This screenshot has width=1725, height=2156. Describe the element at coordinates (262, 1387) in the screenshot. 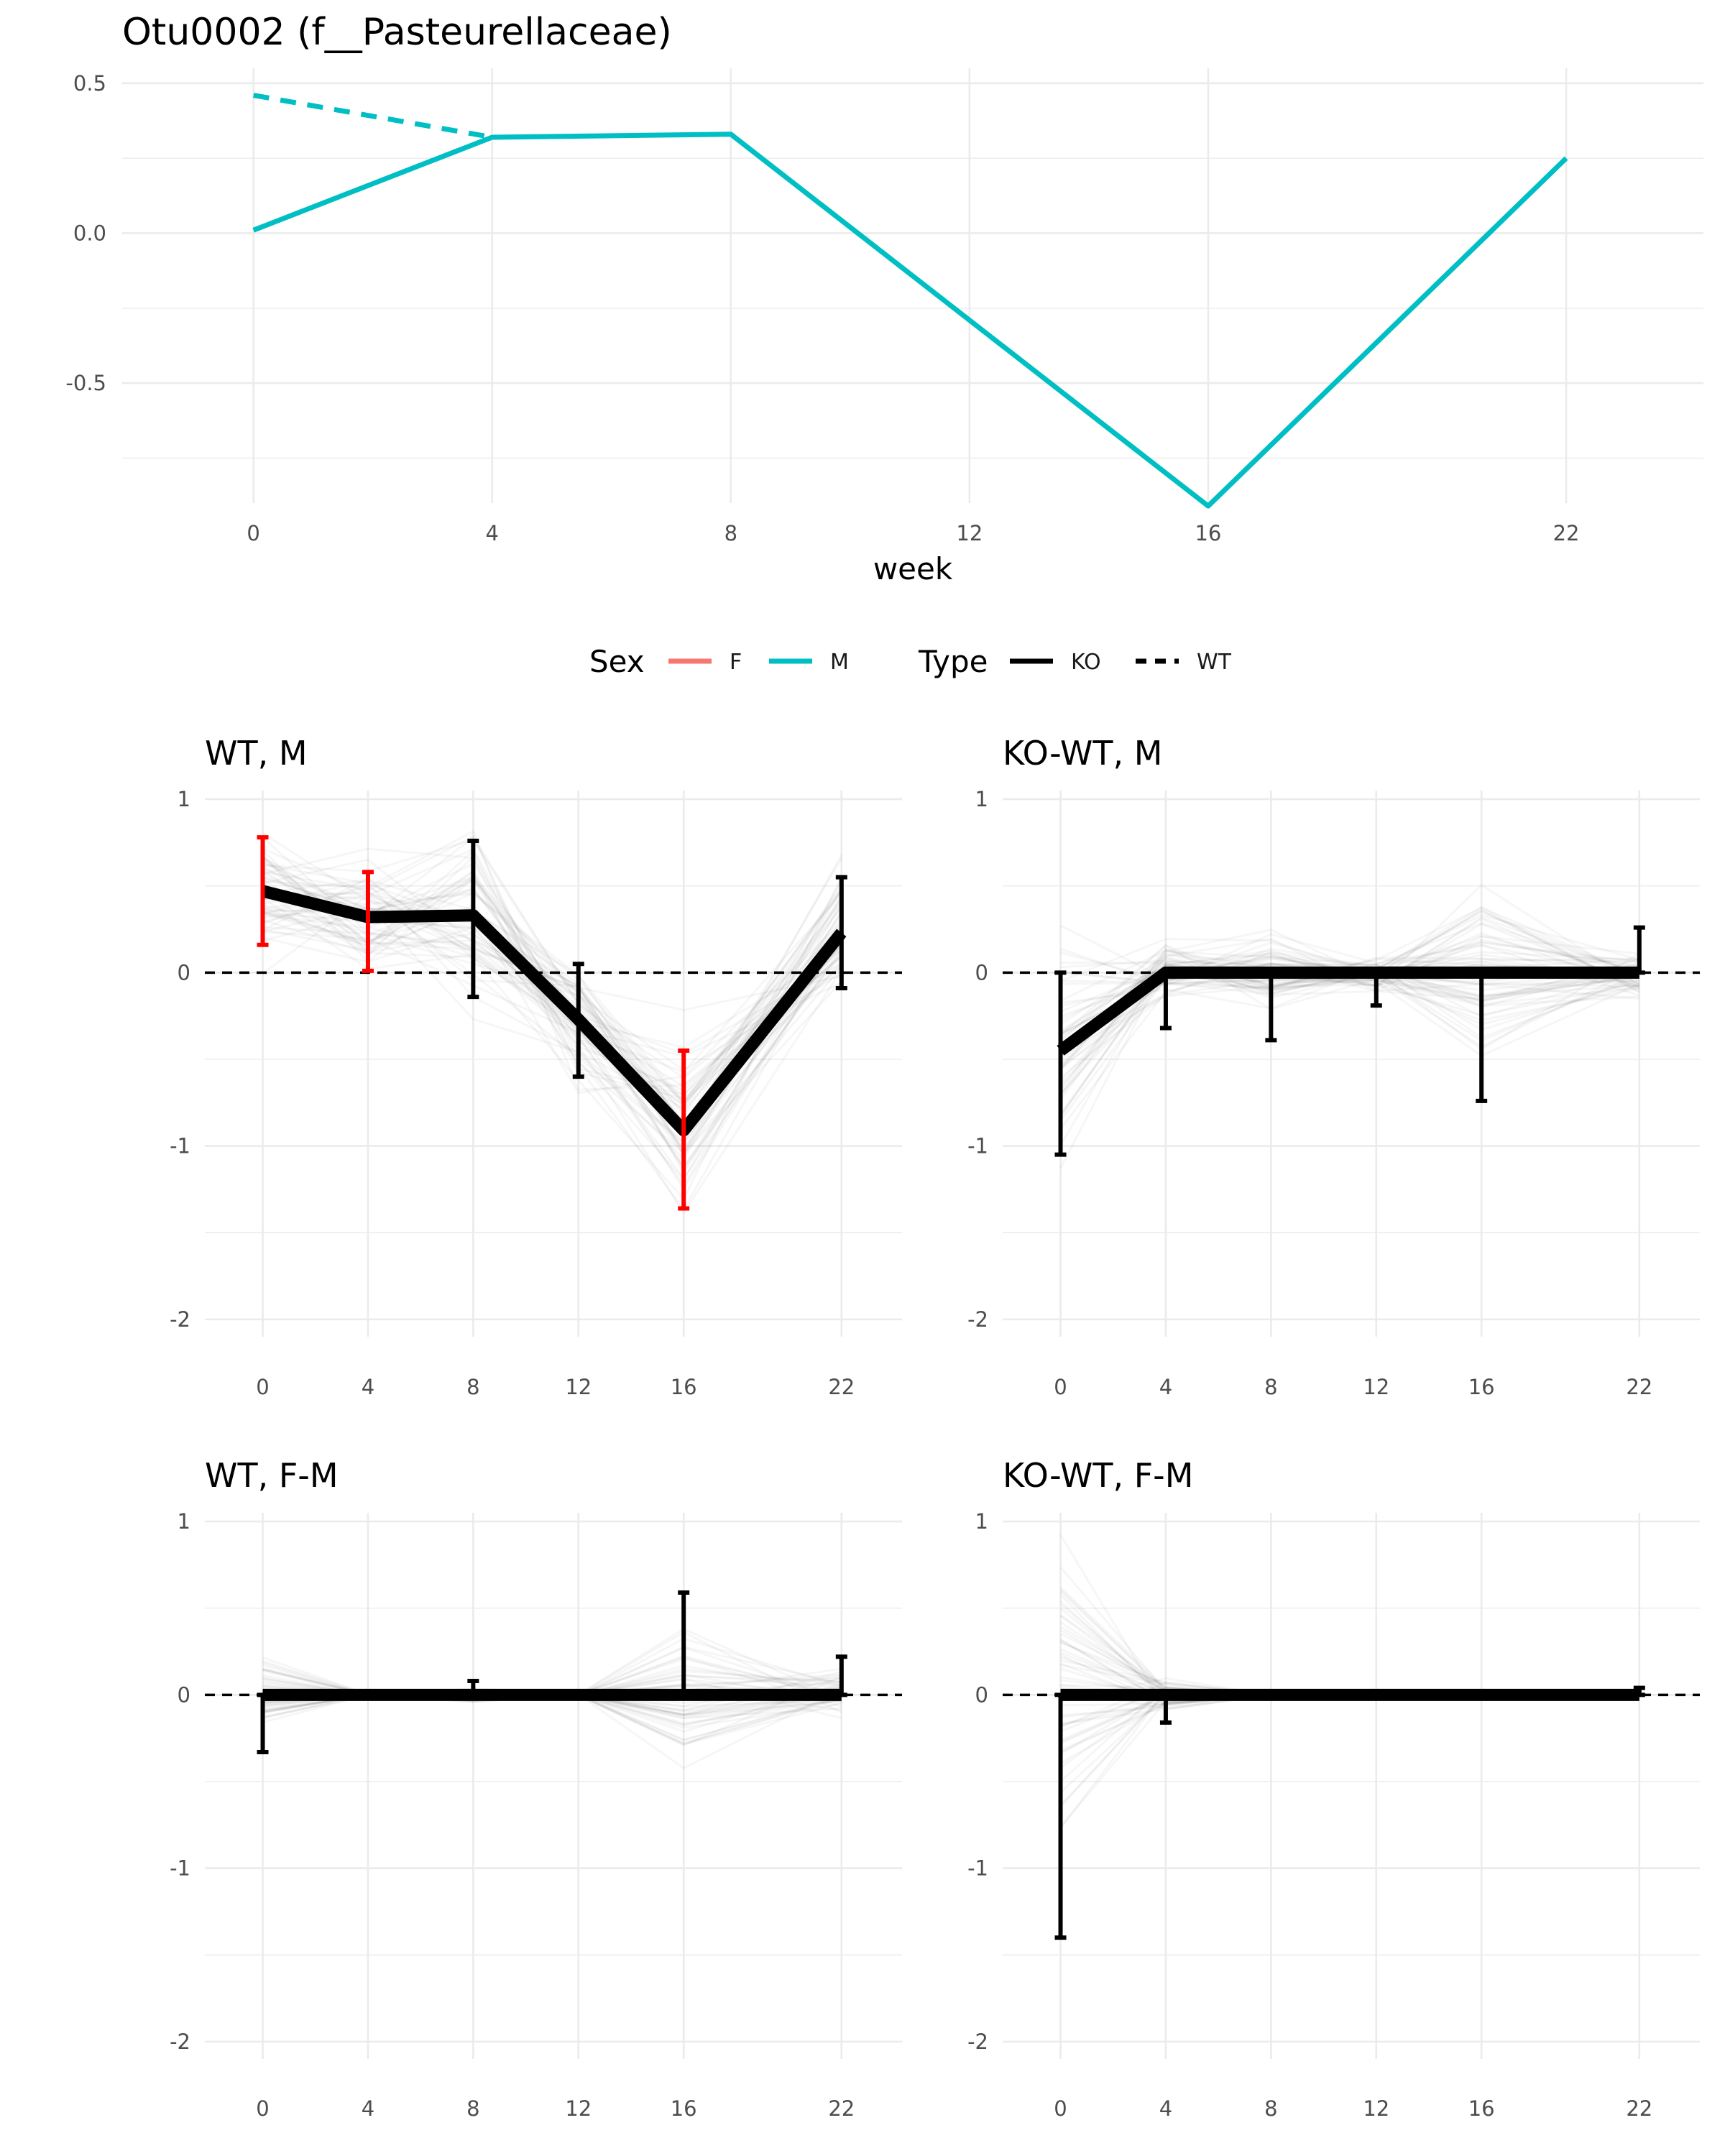

I see `panel-wt-m-x-tick-label: 0` at that location.